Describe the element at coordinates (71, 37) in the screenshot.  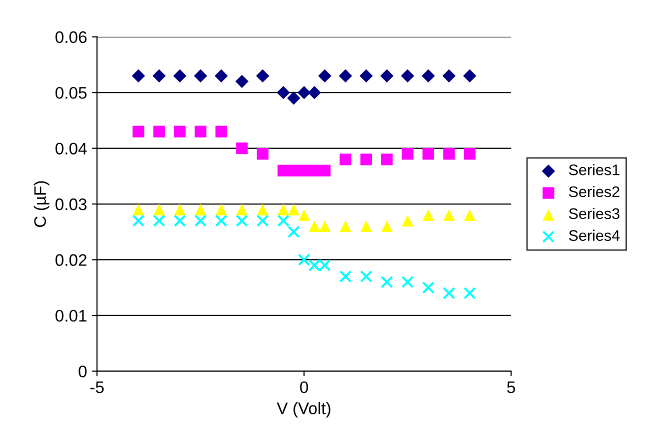
I see `y-tick-label: 0.06` at that location.